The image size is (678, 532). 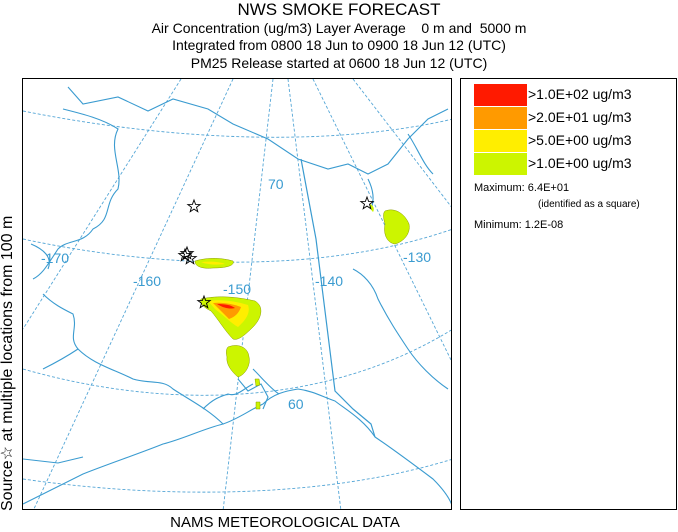 I want to click on lon-label-170: -170, so click(x=55, y=258).